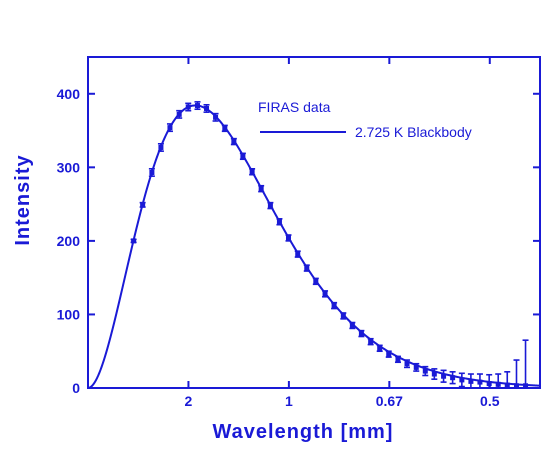 The width and height of the screenshot is (550, 459). What do you see at coordinates (490, 401) in the screenshot?
I see `x-tick-label: 0.5` at bounding box center [490, 401].